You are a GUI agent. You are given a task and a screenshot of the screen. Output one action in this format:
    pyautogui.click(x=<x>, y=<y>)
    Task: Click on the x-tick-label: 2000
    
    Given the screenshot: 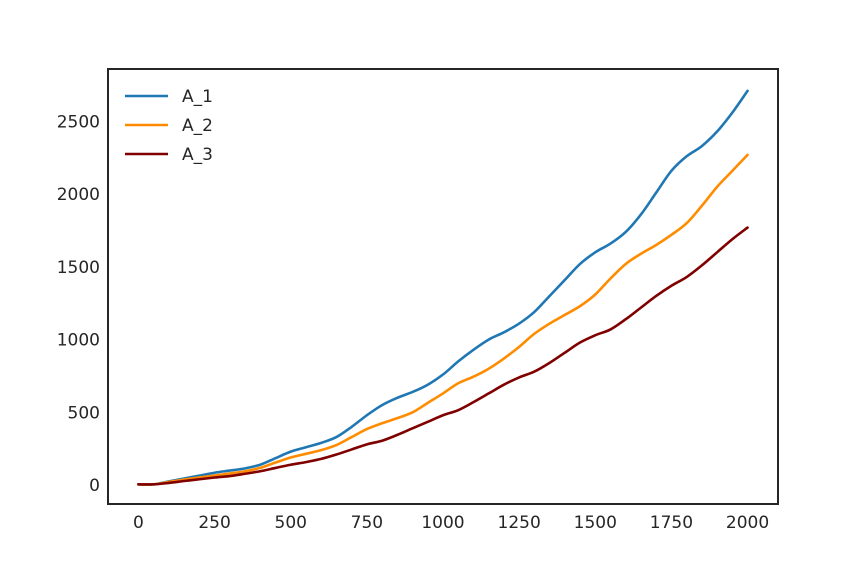 What is the action you would take?
    pyautogui.click(x=747, y=523)
    